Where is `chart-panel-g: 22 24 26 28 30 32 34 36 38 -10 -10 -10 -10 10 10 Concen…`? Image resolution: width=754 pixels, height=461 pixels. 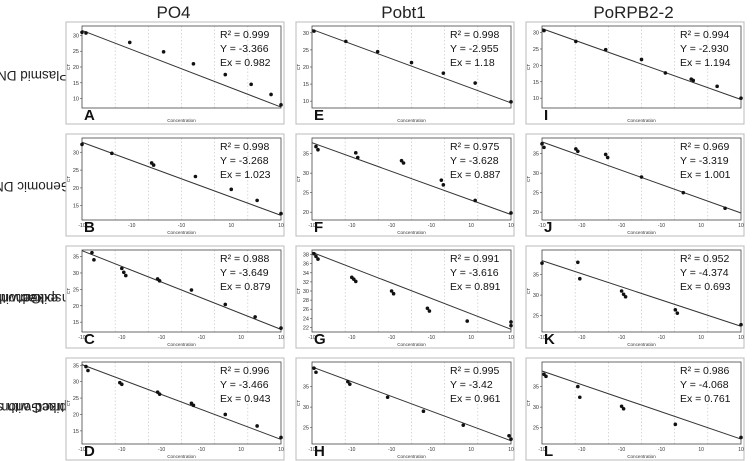 chart-panel-g: 22 24 26 28 30 32 34 36 38 -10 -10 -10 -10 10 10 Concen… is located at coordinates (405, 297).